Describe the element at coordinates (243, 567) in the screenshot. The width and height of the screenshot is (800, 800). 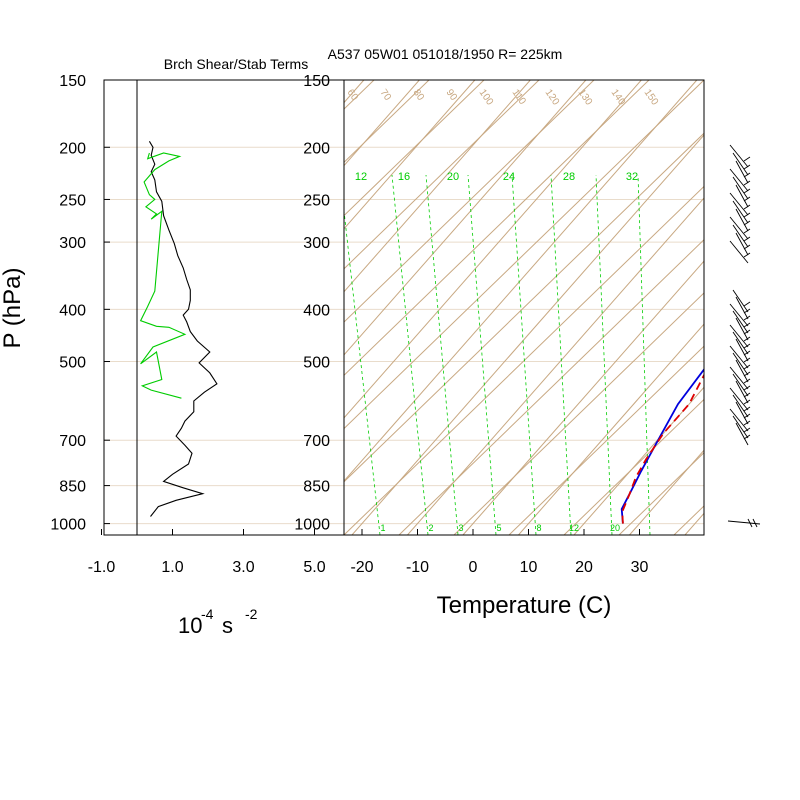
I see `x-tick-label: 3.0` at that location.